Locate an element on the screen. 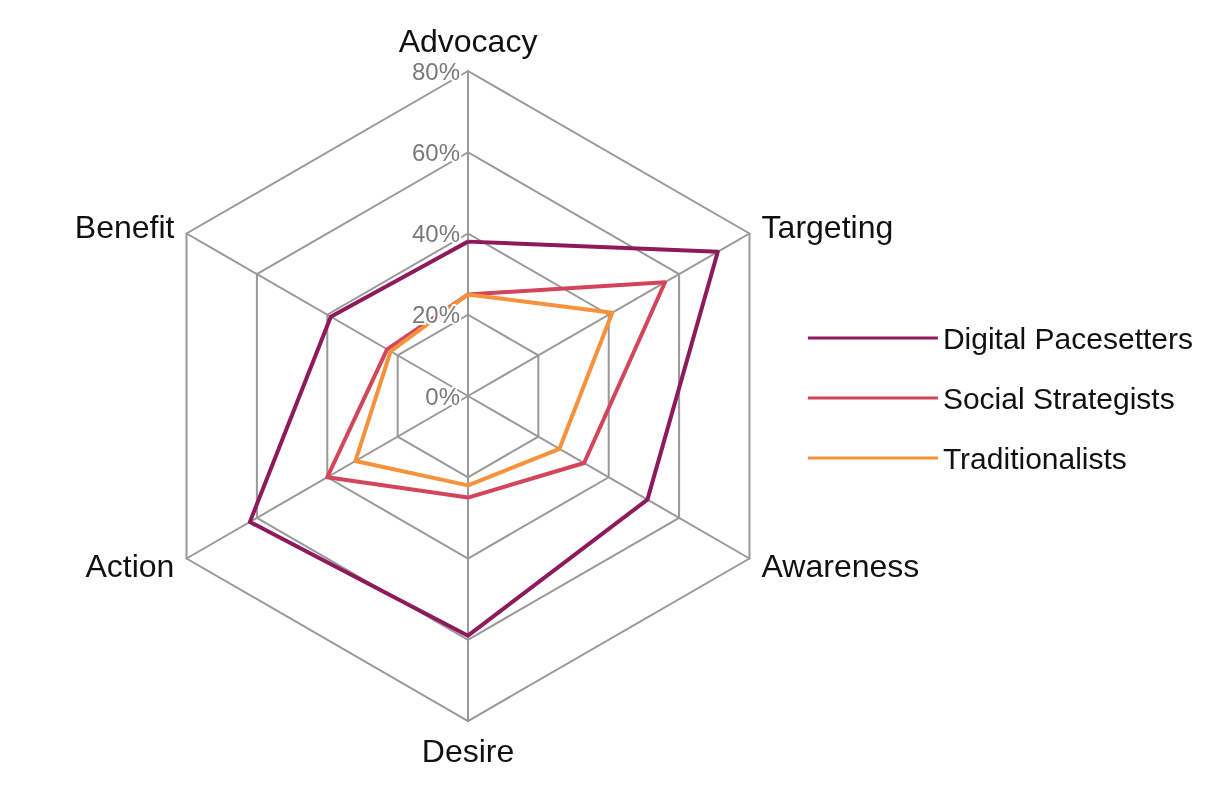 This screenshot has width=1219, height=801. y-tick-label: 60% is located at coordinates (435, 152).